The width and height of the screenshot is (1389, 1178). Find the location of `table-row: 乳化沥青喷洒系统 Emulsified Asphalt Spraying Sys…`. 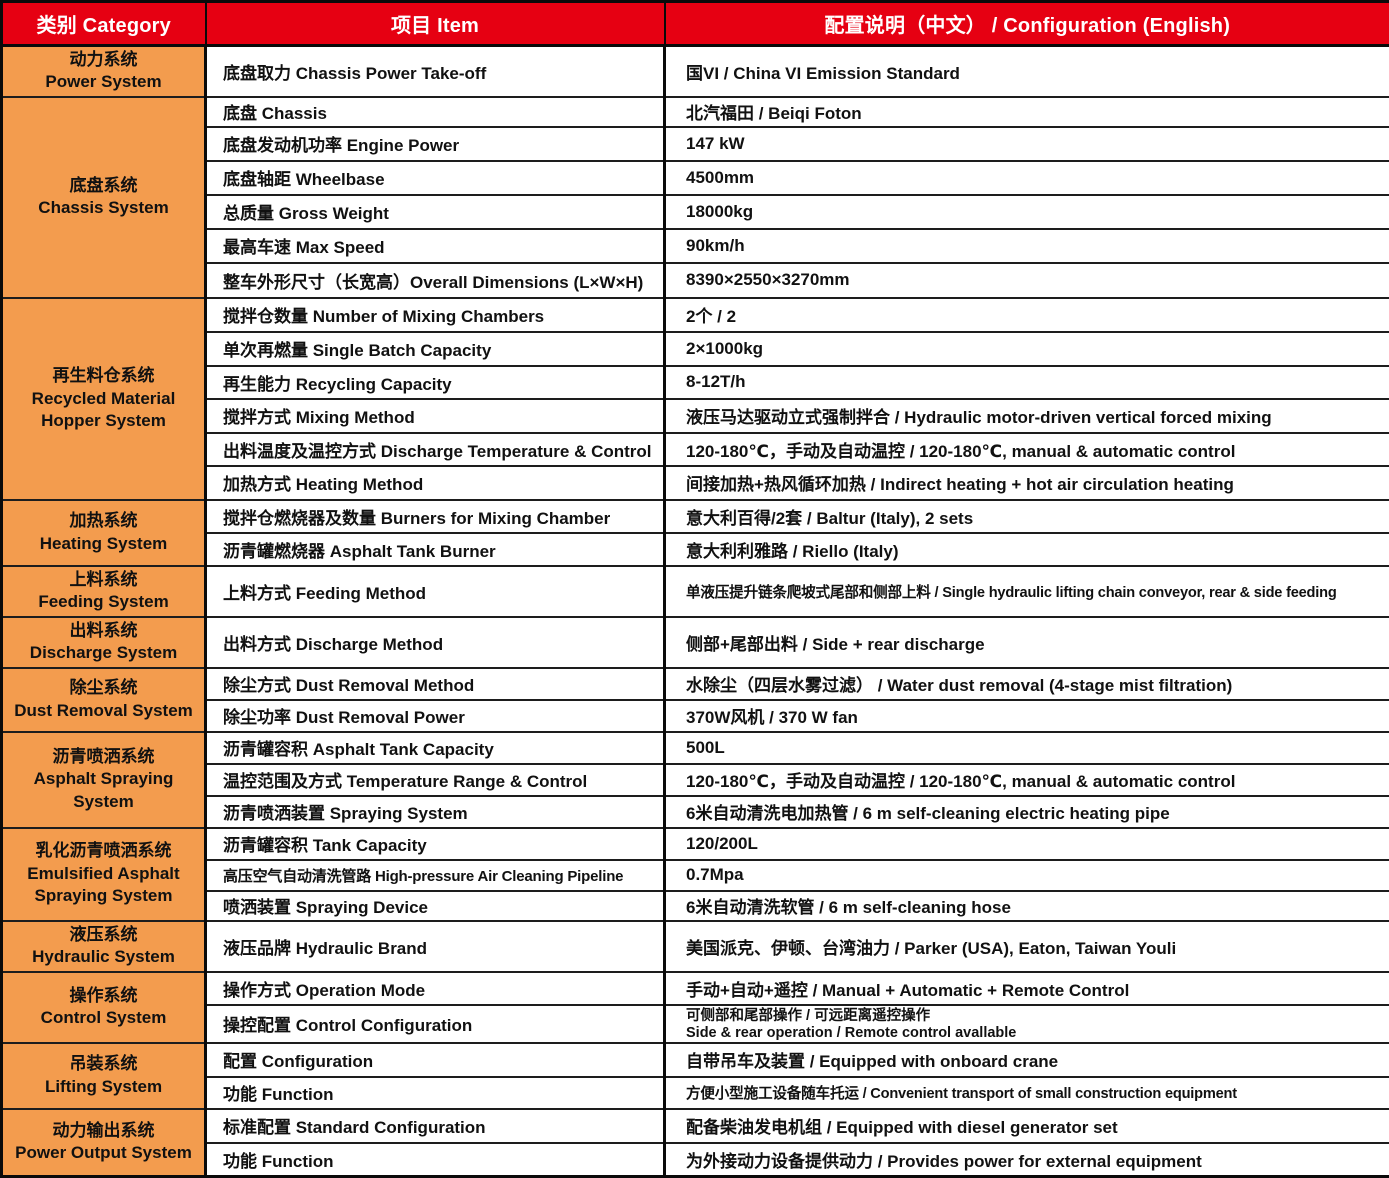

table-row: 乳化沥青喷洒系统 Emulsified Asphalt Spraying Sys… is located at coordinates (695, 844).